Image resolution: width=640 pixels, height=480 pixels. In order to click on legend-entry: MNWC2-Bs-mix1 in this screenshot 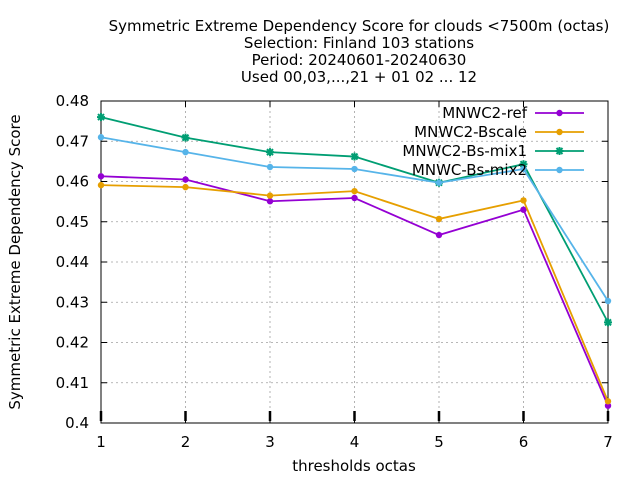, I will do `click(493, 151)`.